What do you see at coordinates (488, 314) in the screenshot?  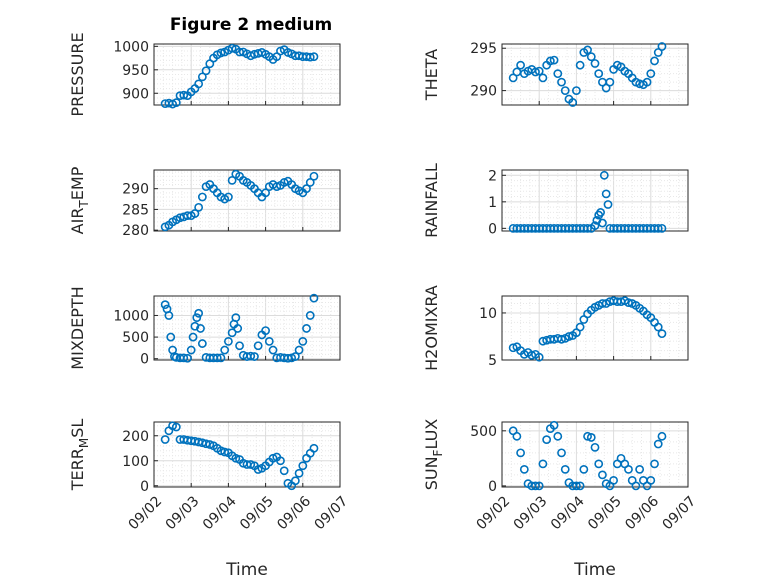 I see `y-tick-label: 10` at bounding box center [488, 314].